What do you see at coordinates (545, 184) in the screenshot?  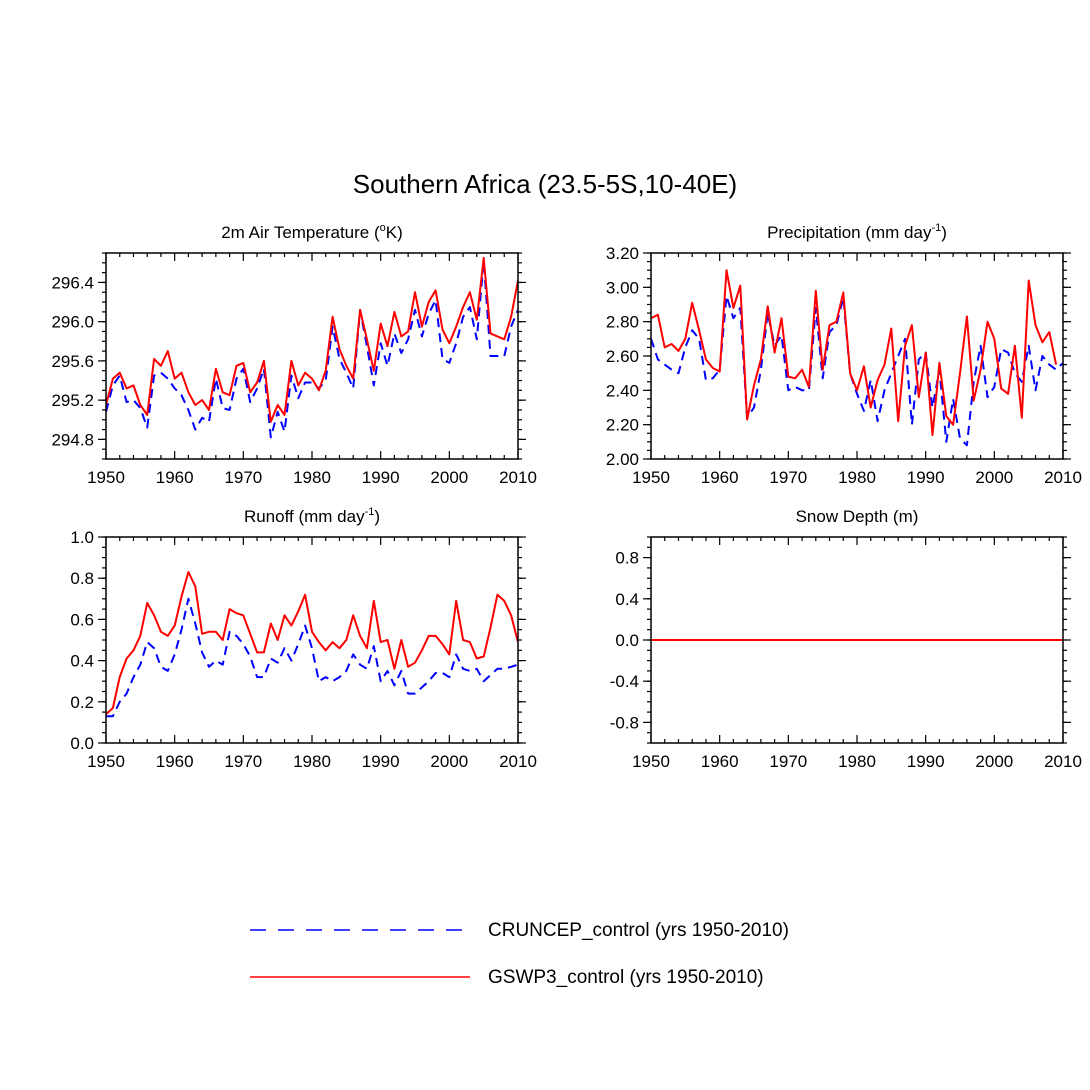 I see `figure-title: Southern Africa (23.5-5S,10-40E)` at bounding box center [545, 184].